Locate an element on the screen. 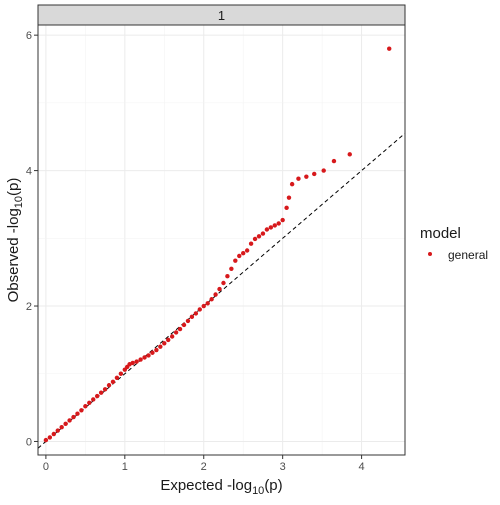 The width and height of the screenshot is (500, 505). legend-label-general: general is located at coordinates (468, 255).